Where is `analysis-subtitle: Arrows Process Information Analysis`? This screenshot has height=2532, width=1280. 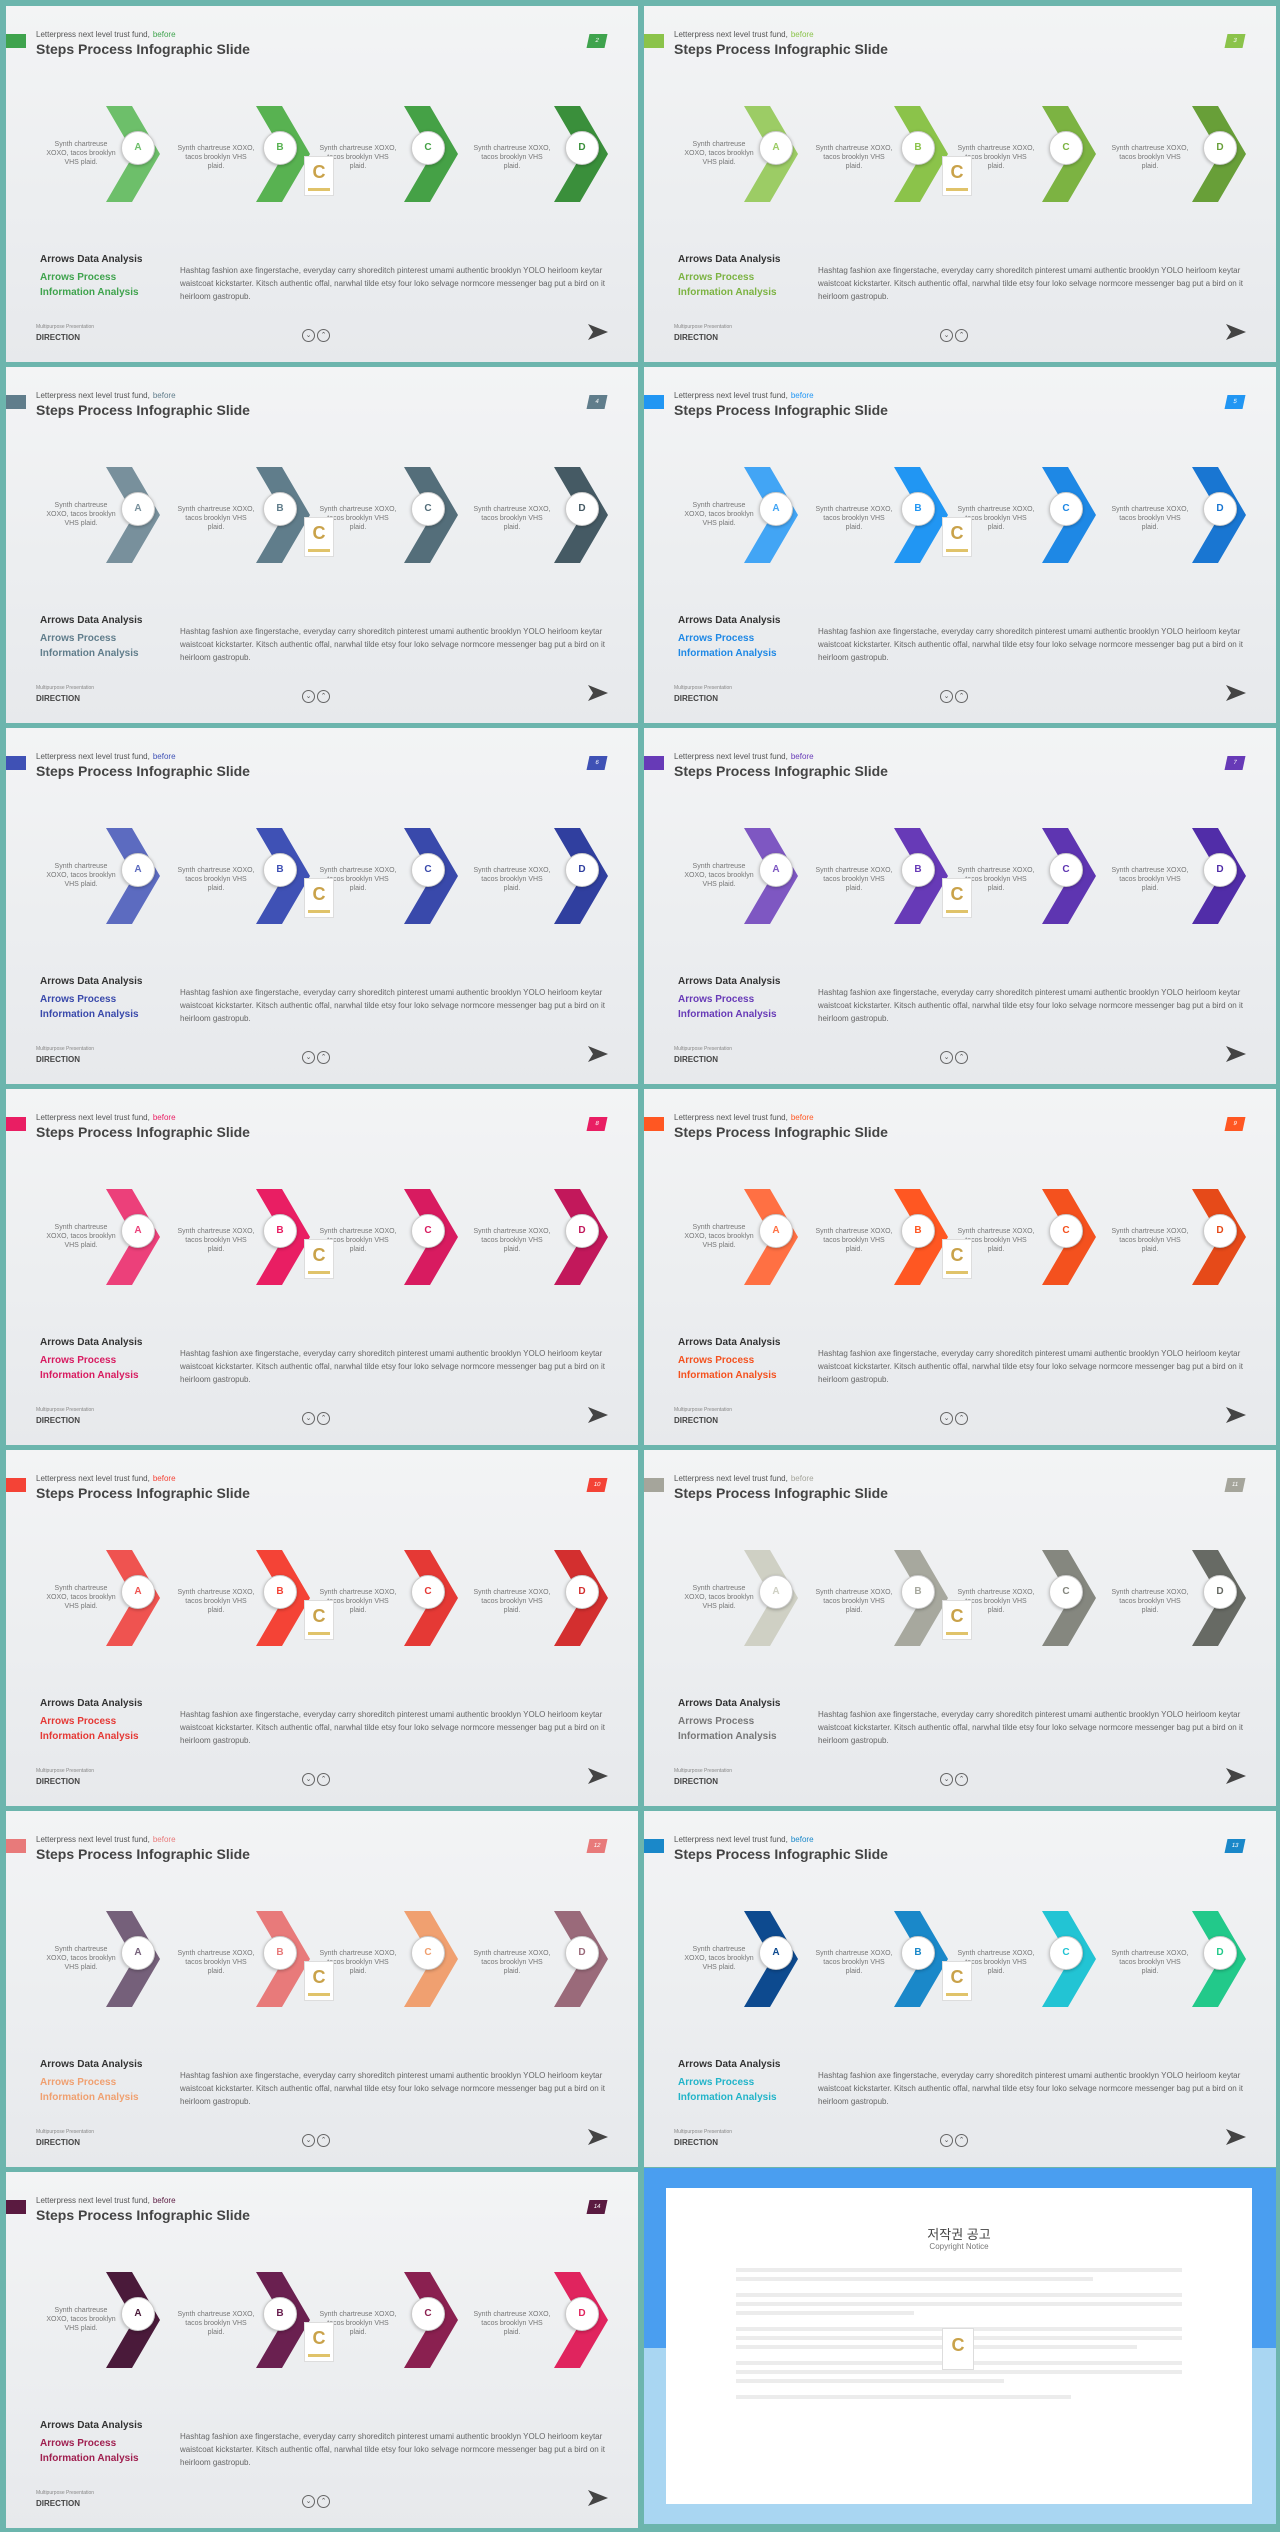 analysis-subtitle: Arrows Process Information Analysis is located at coordinates (89, 285).